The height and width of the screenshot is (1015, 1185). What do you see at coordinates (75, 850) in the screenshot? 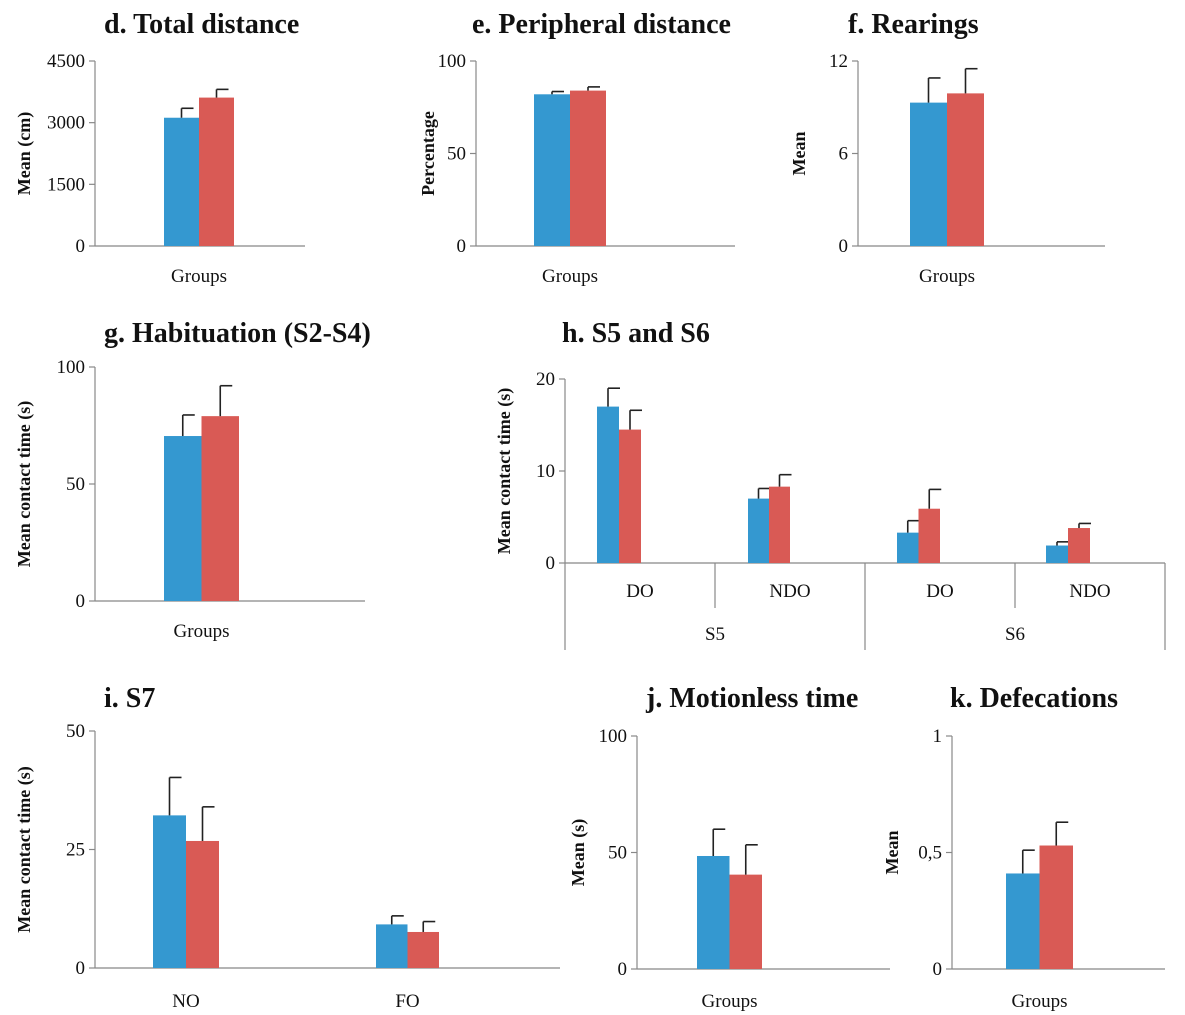
I see `y-tick-label: 25` at bounding box center [75, 850].